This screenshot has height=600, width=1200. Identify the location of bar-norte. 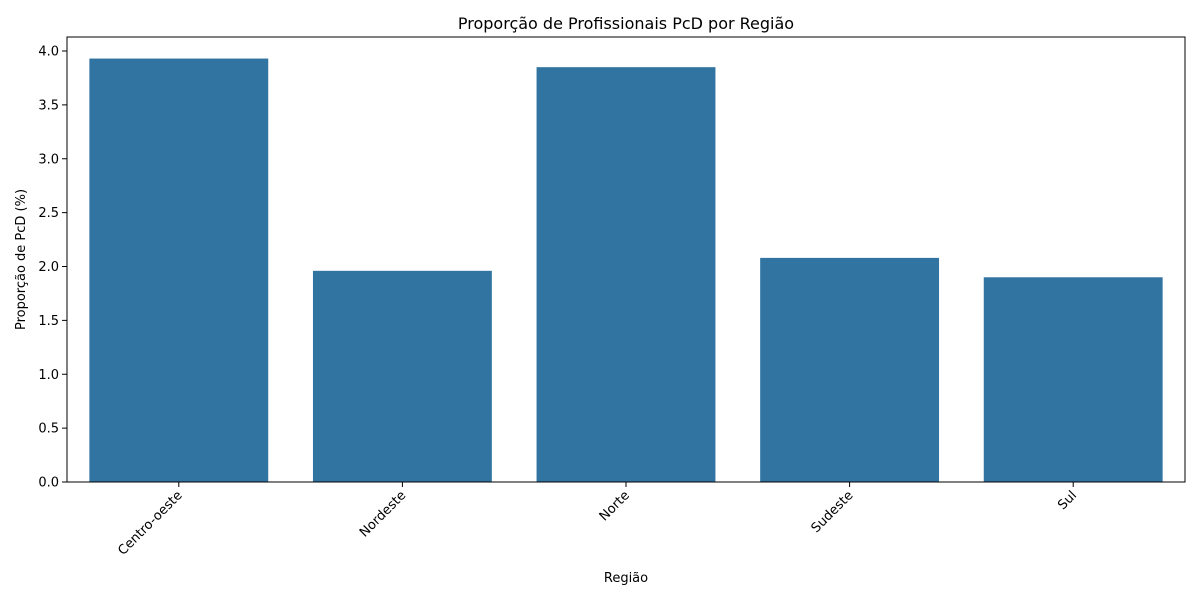
(626, 274).